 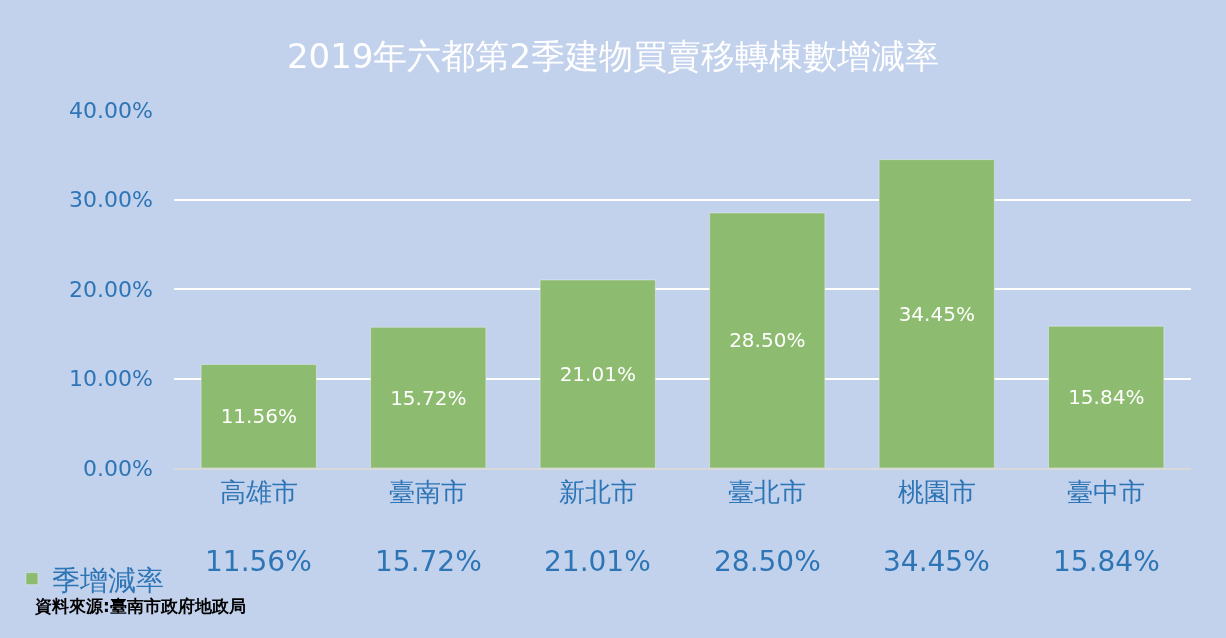 I want to click on y-tick-label: 30.00%, so click(x=111, y=200).